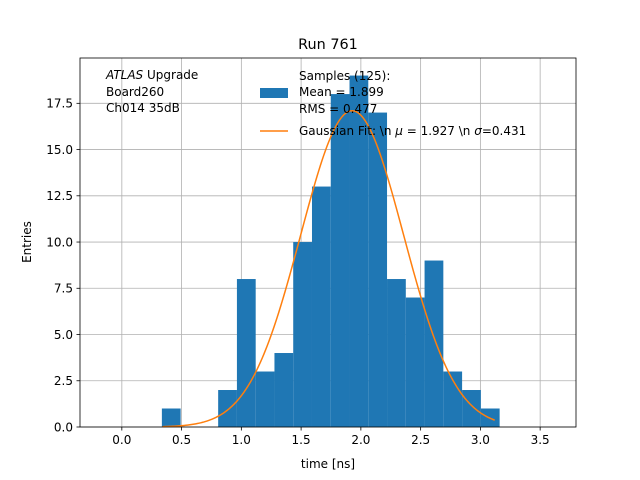 This screenshot has width=640, height=480. Describe the element at coordinates (347, 131) in the screenshot. I see `legend-fit-prefix: Gaussian Fit: \n` at that location.